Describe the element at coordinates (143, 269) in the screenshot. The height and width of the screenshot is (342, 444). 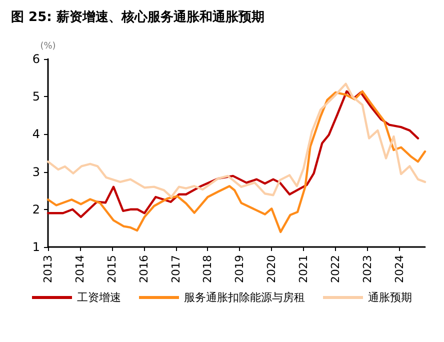
I see `x-tick-label: 2016` at that location.